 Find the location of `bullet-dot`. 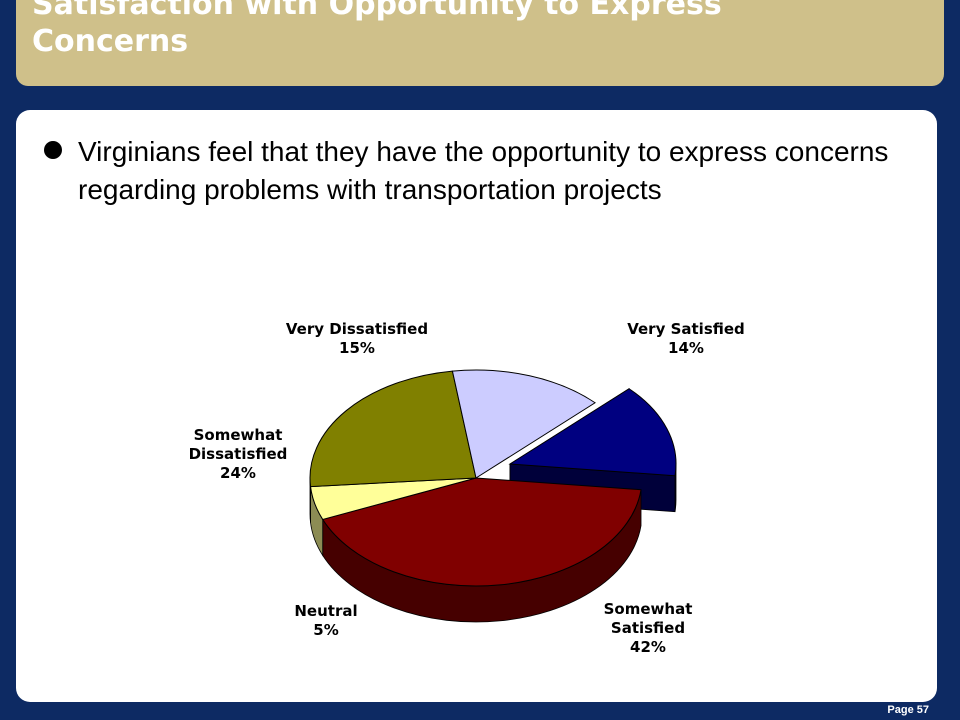

bullet-dot is located at coordinates (53, 150).